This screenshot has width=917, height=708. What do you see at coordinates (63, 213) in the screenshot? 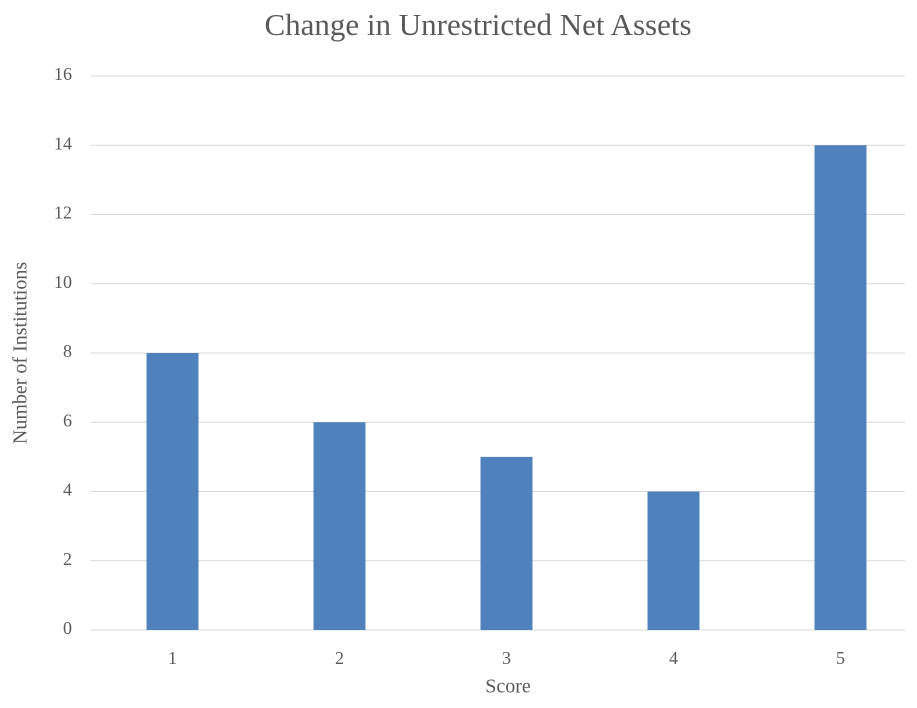
I see `y-tick-label: 12` at bounding box center [63, 213].